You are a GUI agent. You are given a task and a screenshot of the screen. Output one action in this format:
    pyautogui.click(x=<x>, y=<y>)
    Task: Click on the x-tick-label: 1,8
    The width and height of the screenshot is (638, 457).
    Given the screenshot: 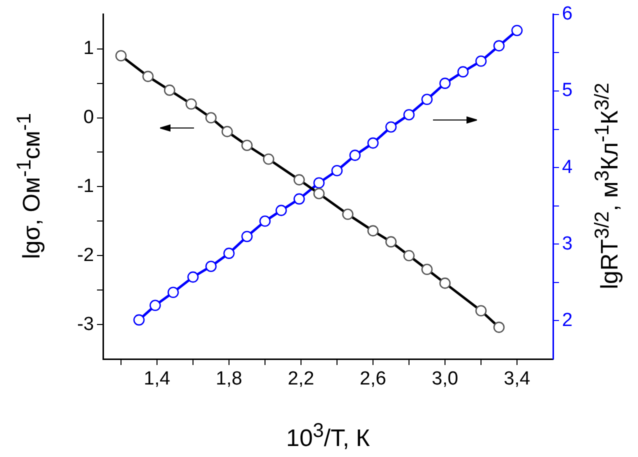 What is the action you would take?
    pyautogui.click(x=229, y=379)
    